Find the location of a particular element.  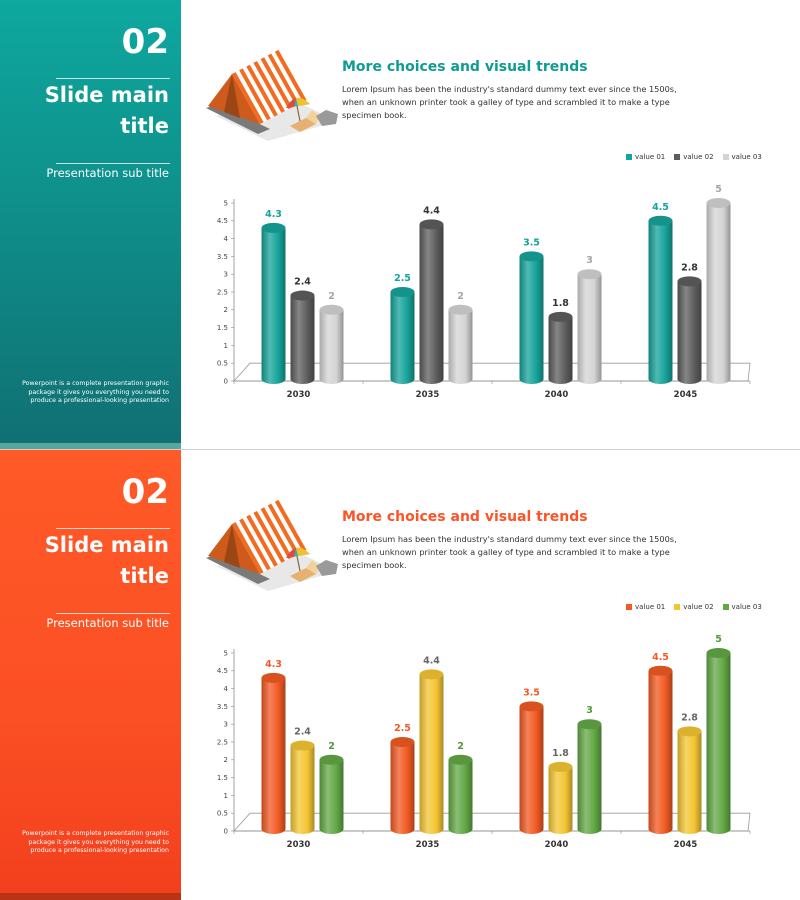

legend-item: value 01 is located at coordinates (645, 607).